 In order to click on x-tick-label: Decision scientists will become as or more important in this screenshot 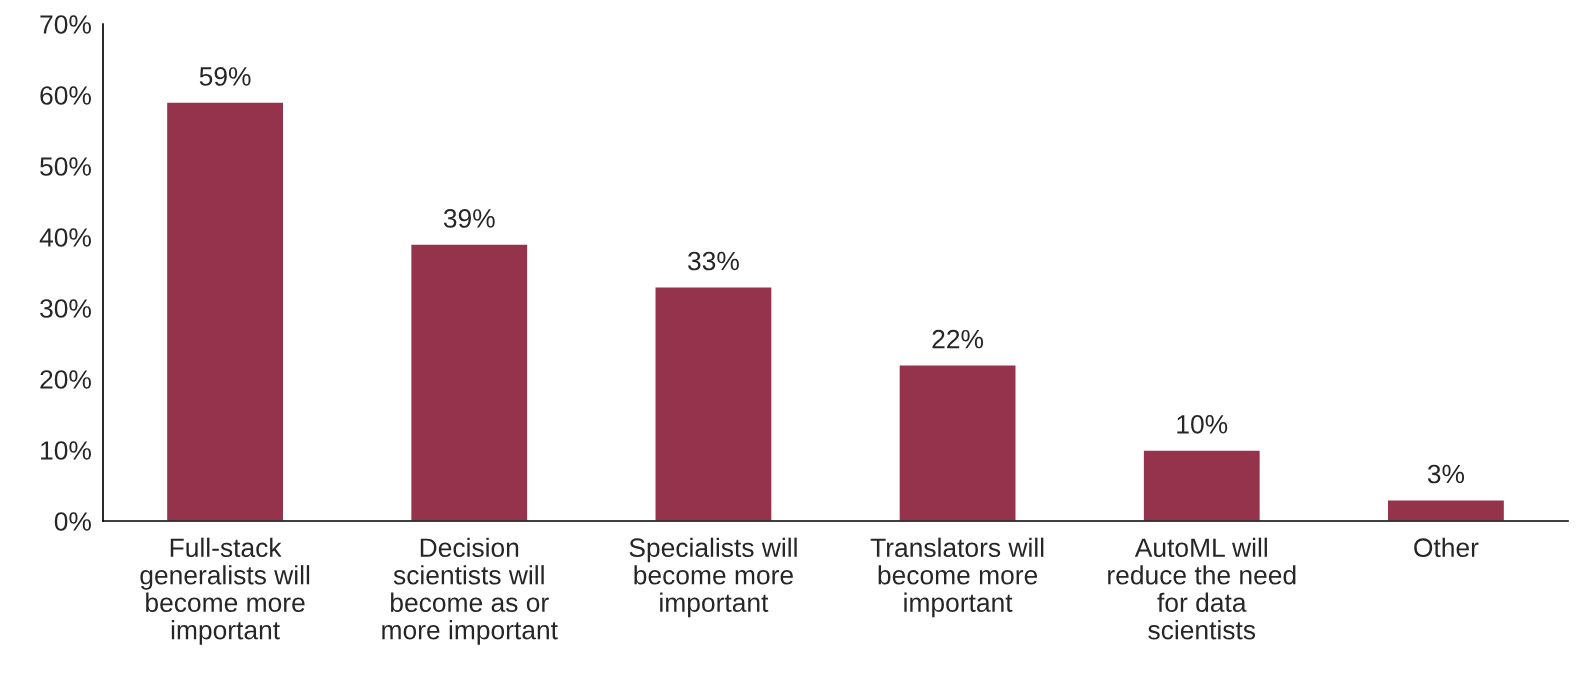, I will do `click(470, 591)`.